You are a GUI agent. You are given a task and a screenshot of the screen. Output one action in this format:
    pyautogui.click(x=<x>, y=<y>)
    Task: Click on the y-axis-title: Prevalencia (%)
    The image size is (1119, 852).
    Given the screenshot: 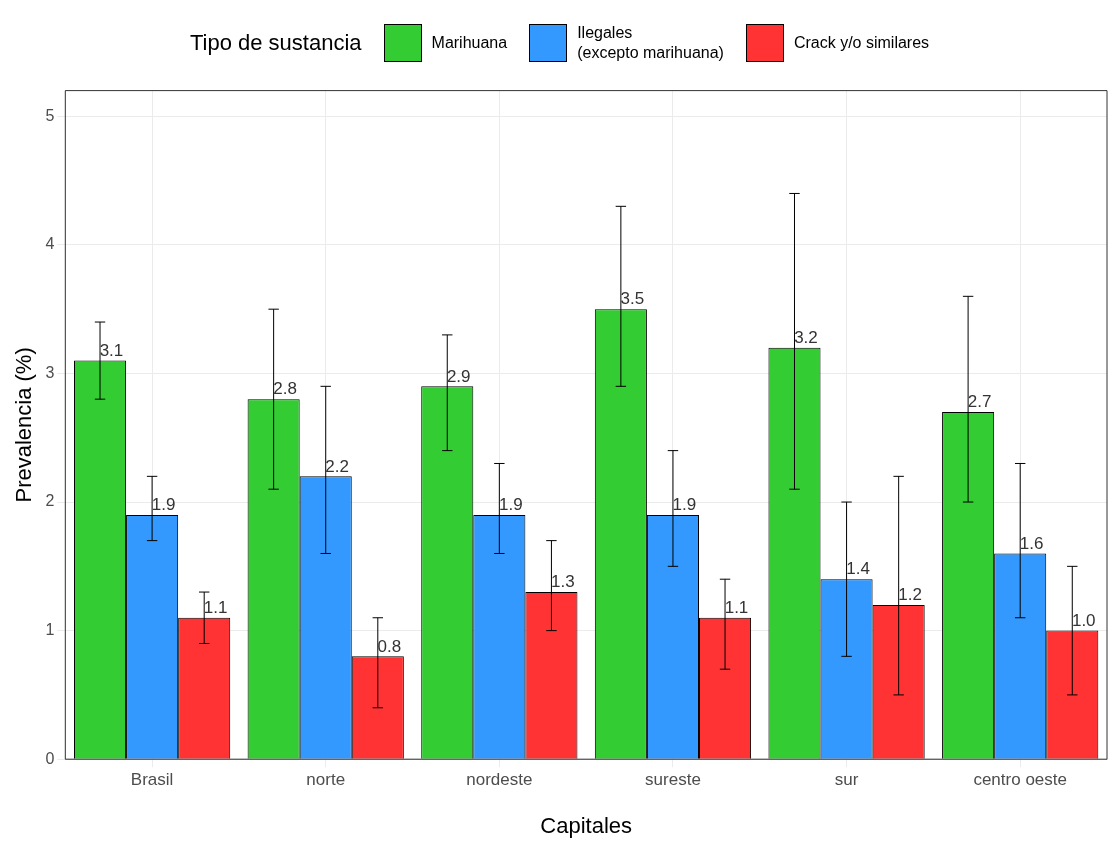 What is the action you would take?
    pyautogui.click(x=24, y=425)
    